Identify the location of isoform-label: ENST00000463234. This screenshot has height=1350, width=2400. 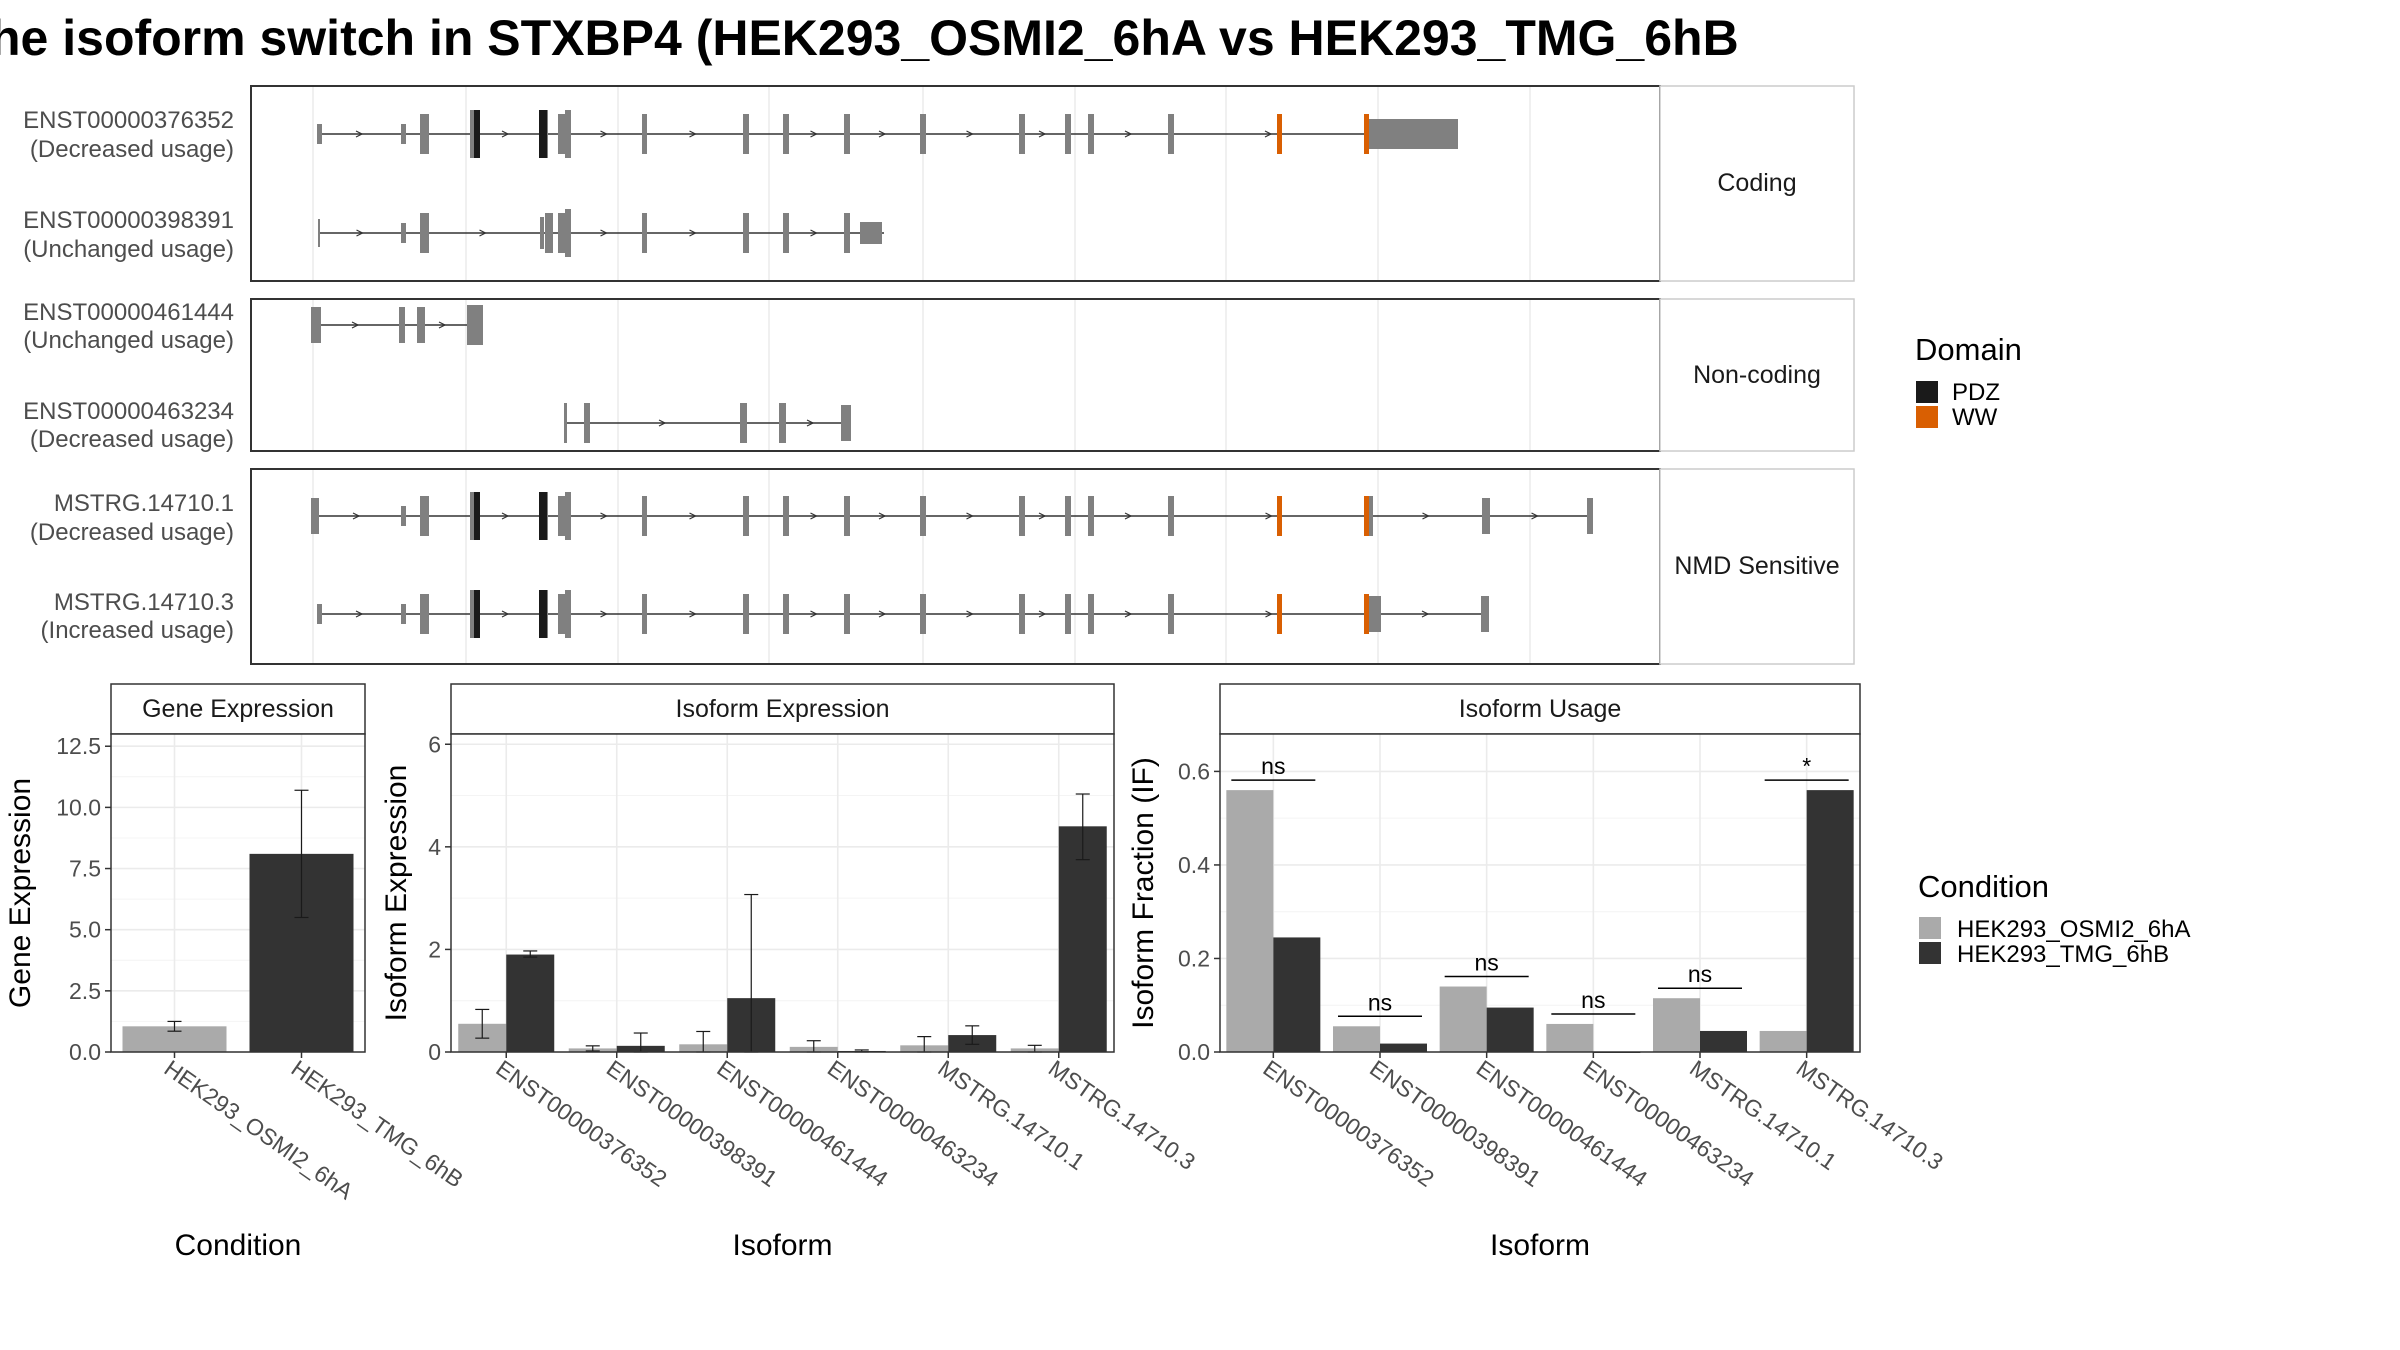
(128, 411).